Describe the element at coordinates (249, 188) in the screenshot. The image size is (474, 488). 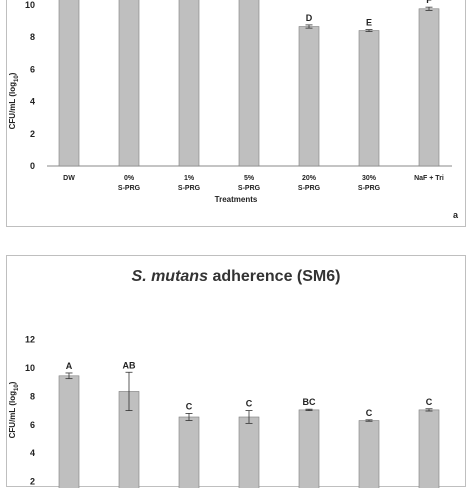
I see `x-tick-label-a-4: S-PRG` at that location.